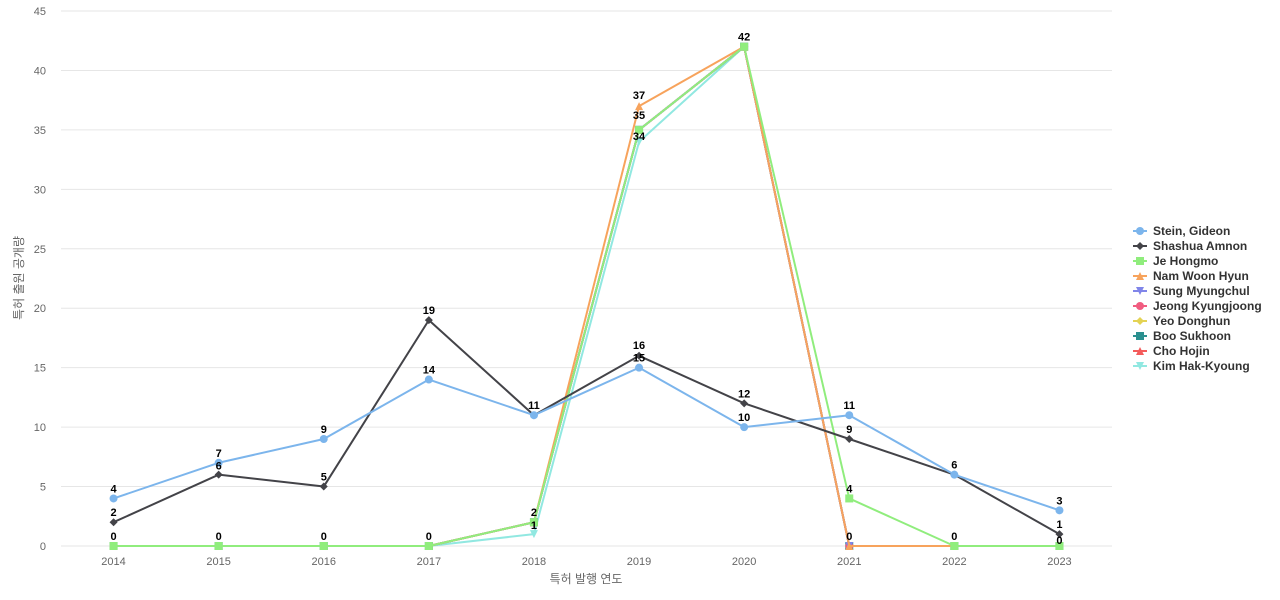 Image resolution: width=1280 pixels, height=600 pixels. Describe the element at coordinates (324, 478) in the screenshot. I see `data-label: 5` at that location.